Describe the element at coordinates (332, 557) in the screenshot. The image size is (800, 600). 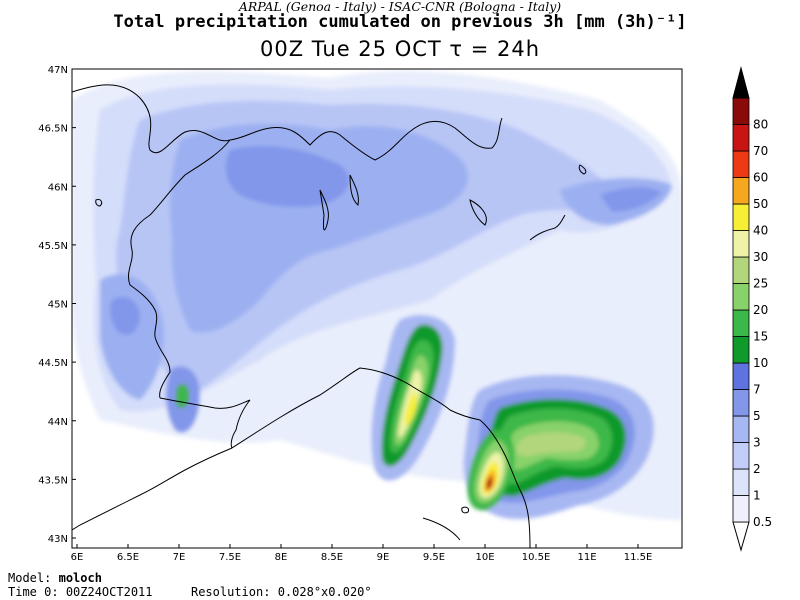
I see `lon-label: 8.5E` at that location.